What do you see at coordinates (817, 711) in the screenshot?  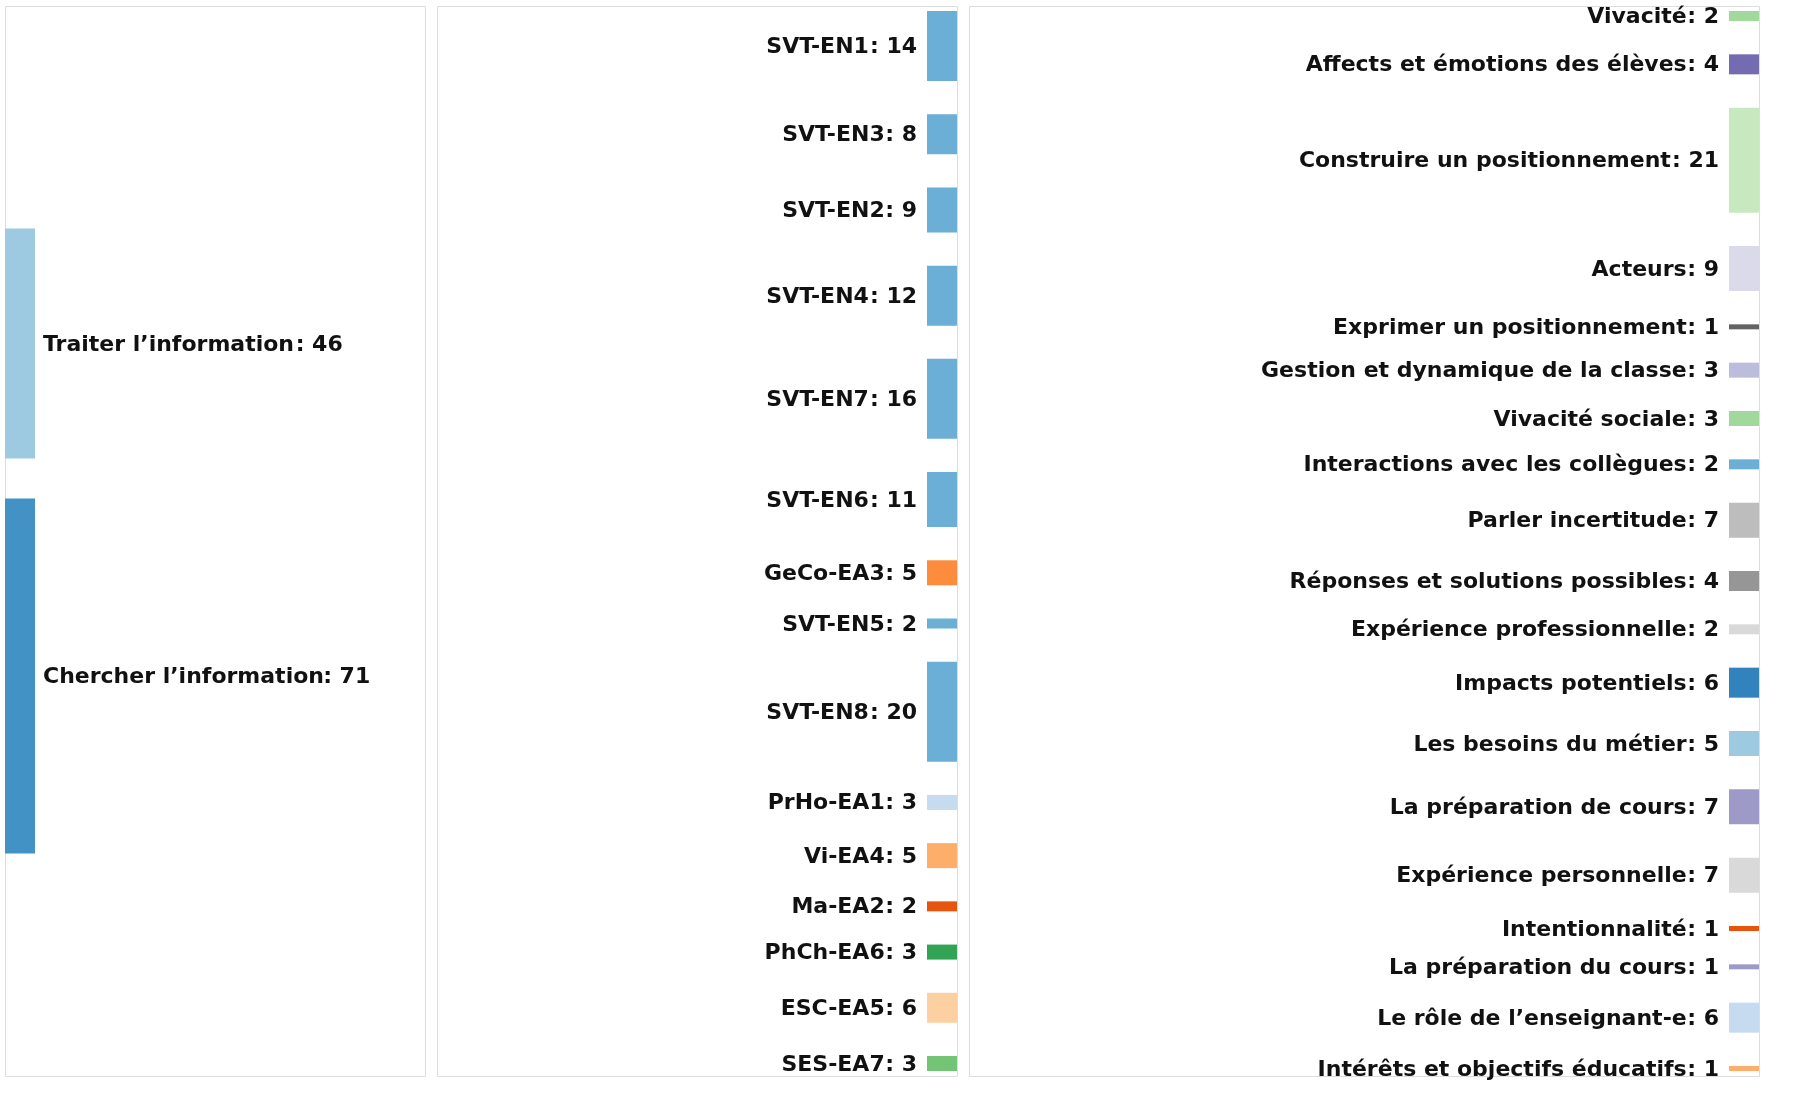 I see `category-label: SVT-EN8` at bounding box center [817, 711].